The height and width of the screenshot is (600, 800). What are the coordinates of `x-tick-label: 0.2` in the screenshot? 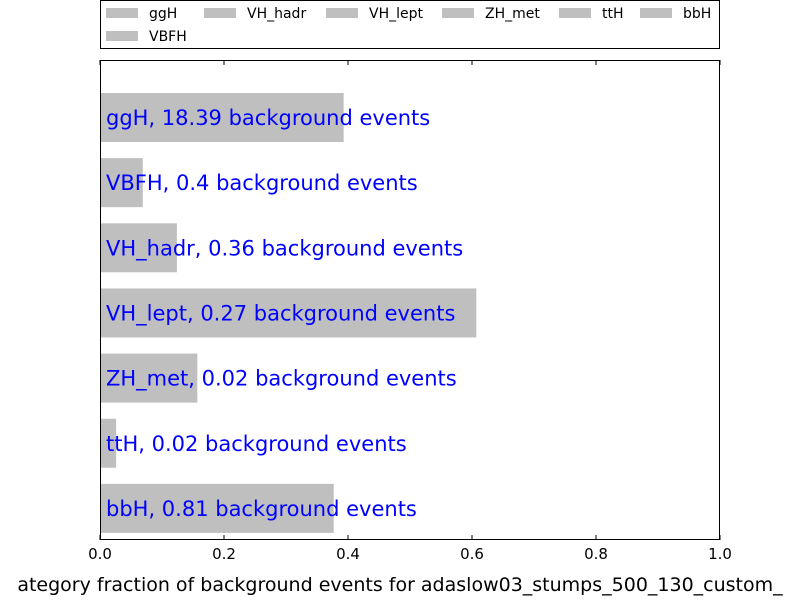 It's located at (224, 554).